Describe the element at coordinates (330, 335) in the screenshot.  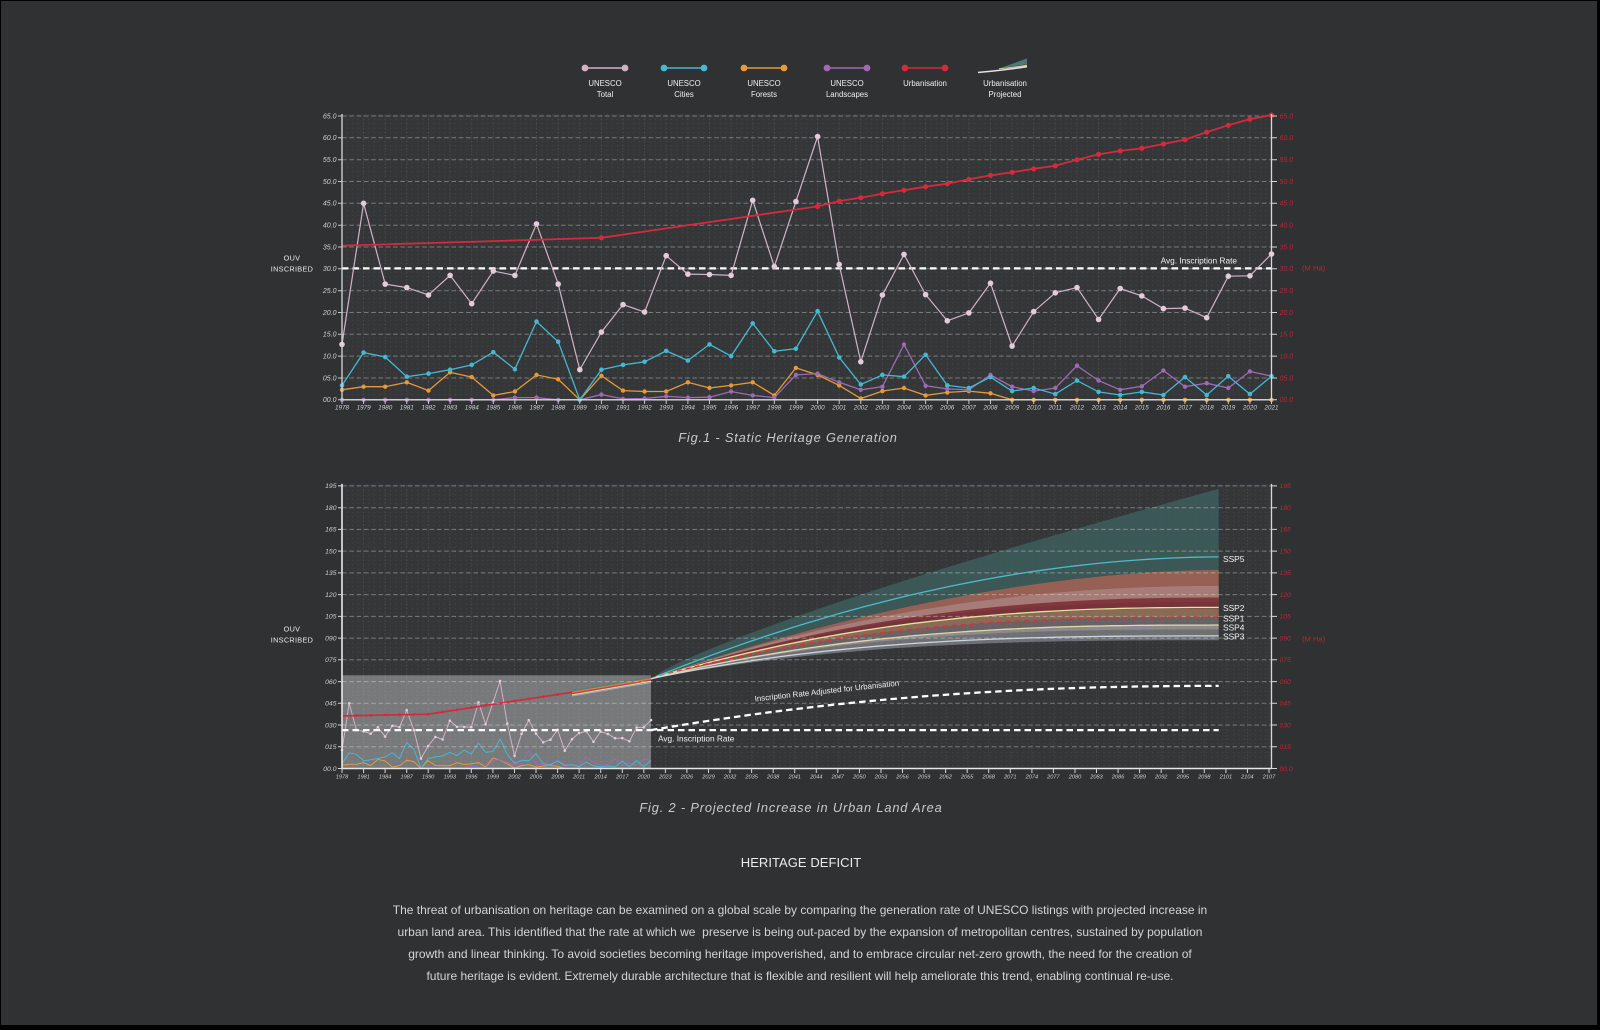
I see `svg-text: 15.0` at that location.